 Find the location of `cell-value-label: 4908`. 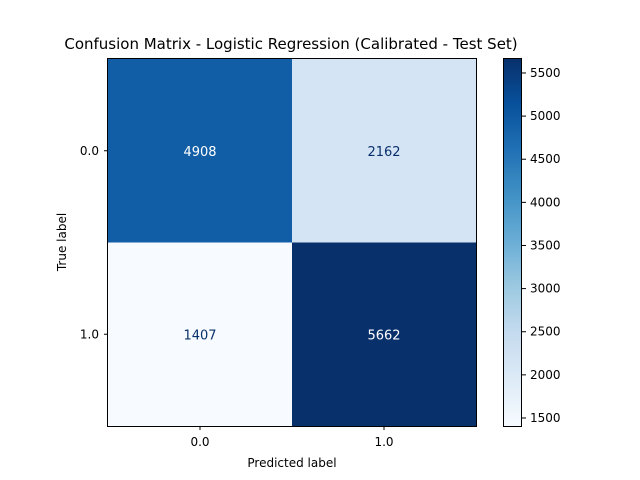

cell-value-label: 4908 is located at coordinates (199, 152).